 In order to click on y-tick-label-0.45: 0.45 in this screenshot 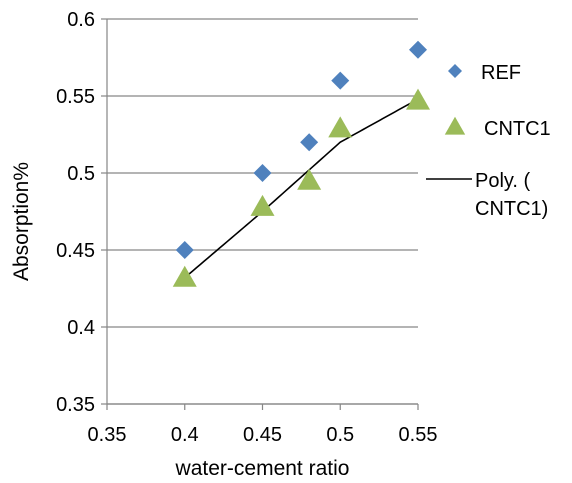, I will do `click(75, 251)`.